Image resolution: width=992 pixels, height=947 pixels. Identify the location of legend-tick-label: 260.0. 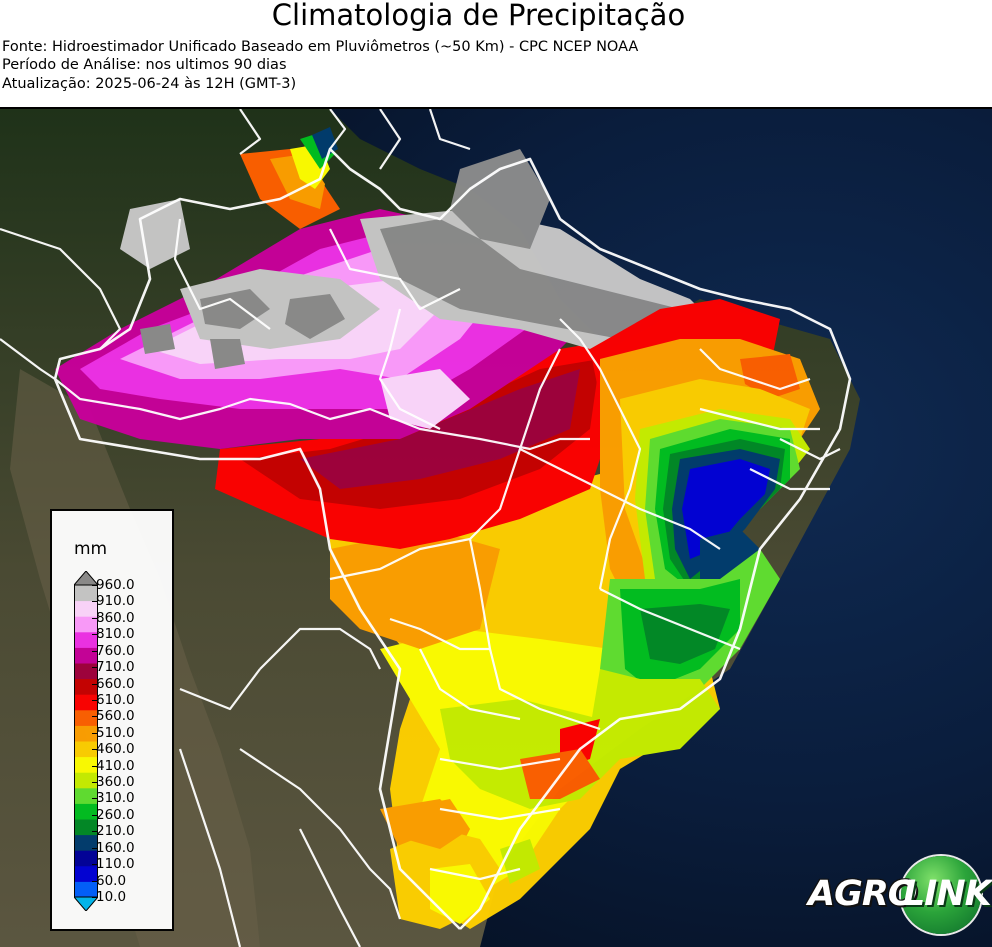
(113, 814).